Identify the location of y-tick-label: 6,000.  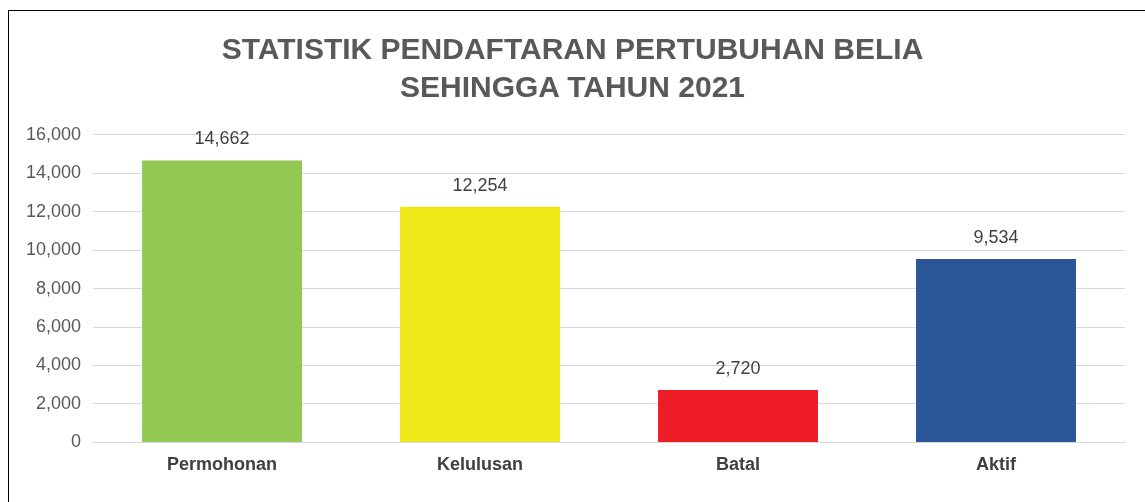
(59, 326).